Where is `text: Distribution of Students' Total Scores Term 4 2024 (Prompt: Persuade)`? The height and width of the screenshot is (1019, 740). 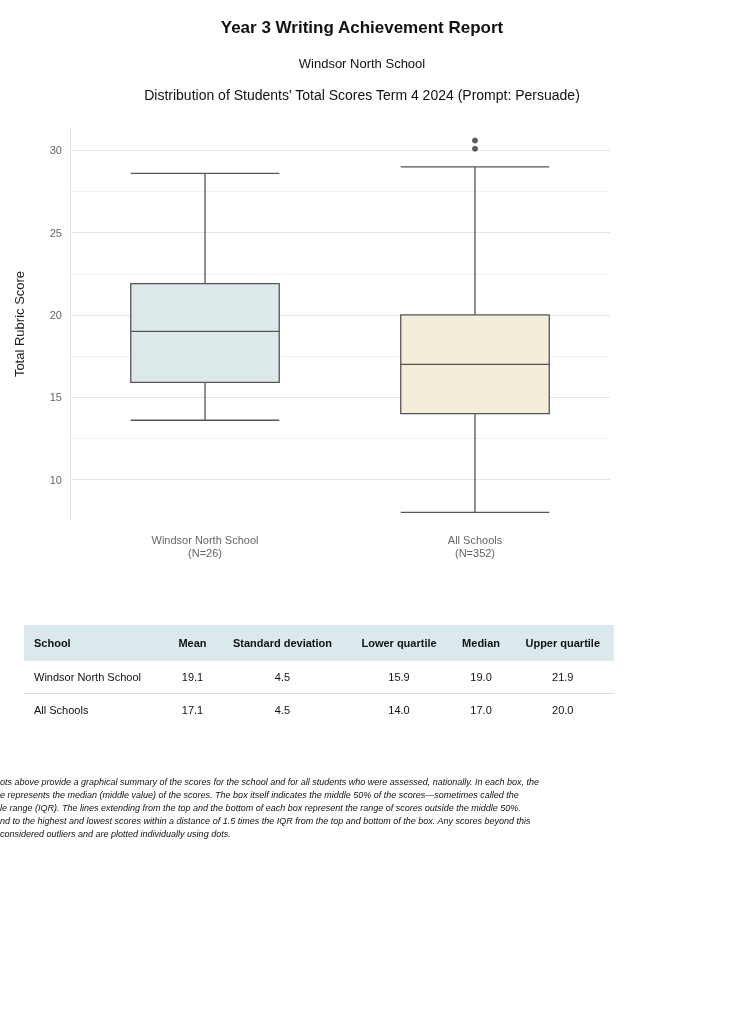
text: Distribution of Students' Total Scores Term 4 2024 (Prompt: Persuade) is located at coordinates (362, 95).